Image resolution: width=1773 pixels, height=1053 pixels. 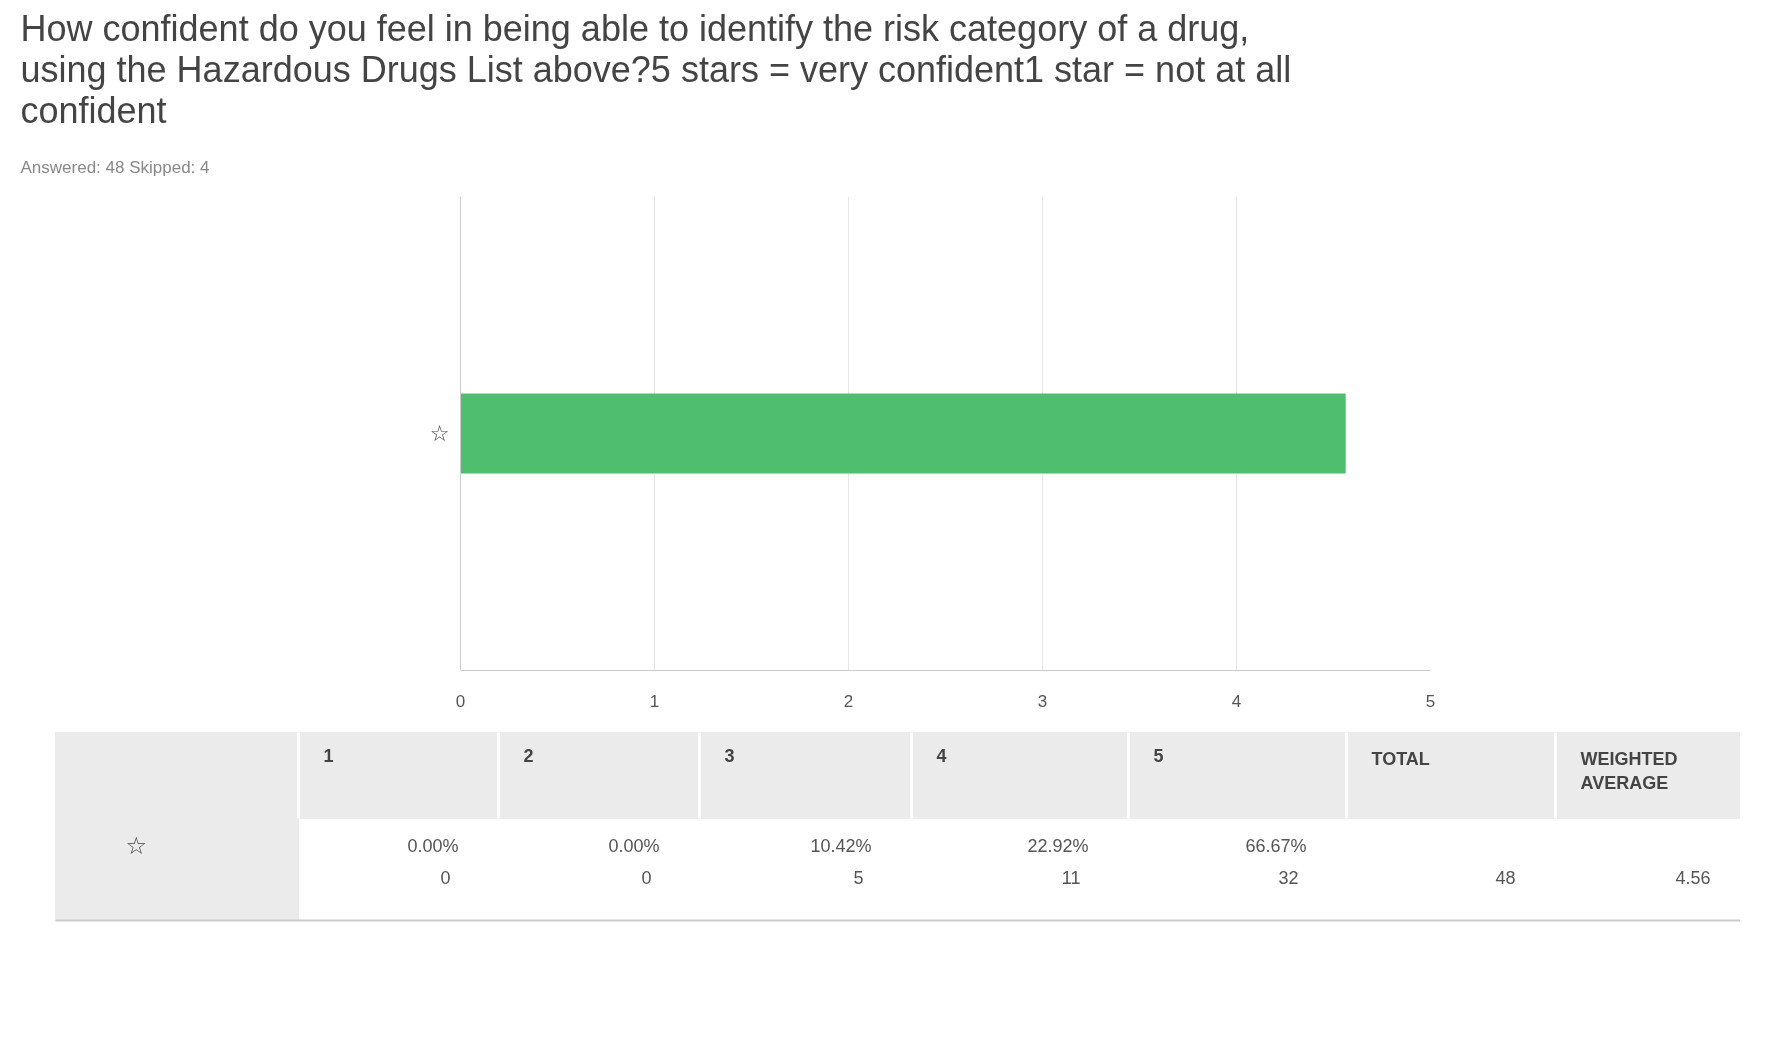 I want to click on text: 22.92%, so click(x=1058, y=845).